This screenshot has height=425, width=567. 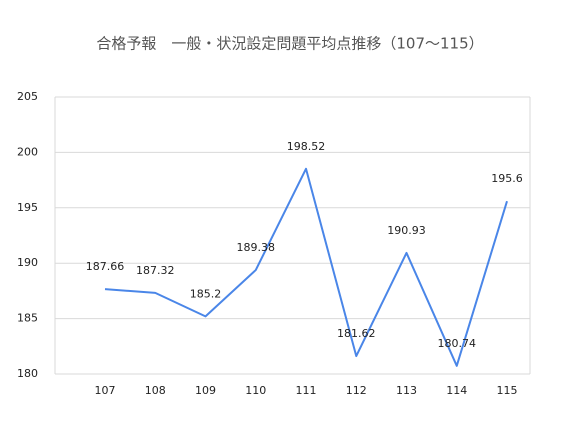 I want to click on data-label: 187.66, so click(x=105, y=266).